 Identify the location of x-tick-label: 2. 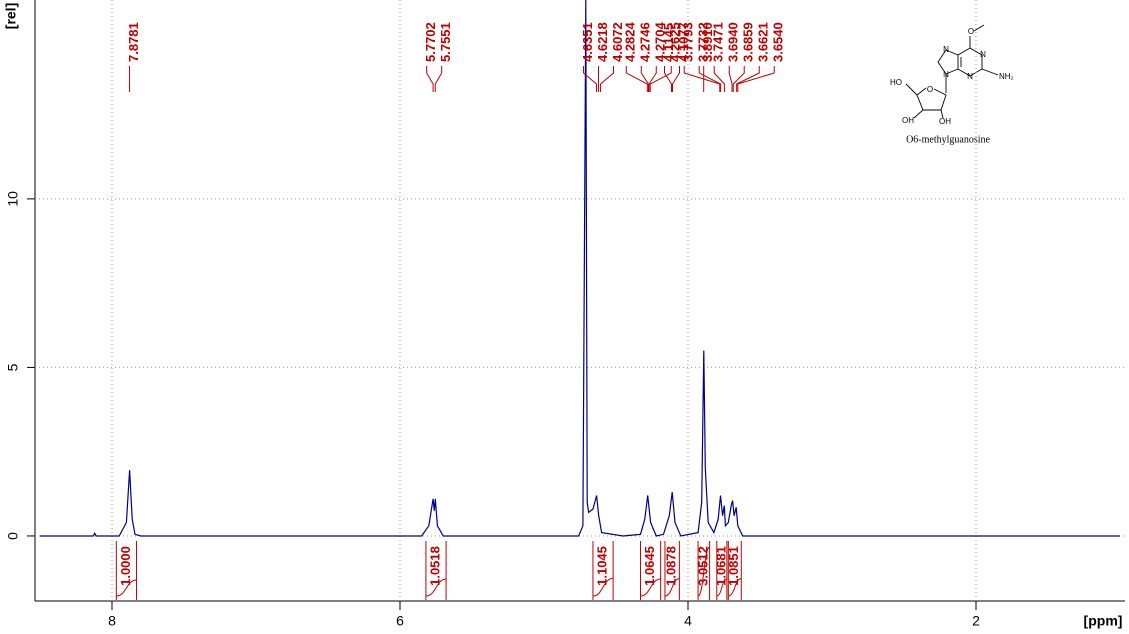
(976, 621).